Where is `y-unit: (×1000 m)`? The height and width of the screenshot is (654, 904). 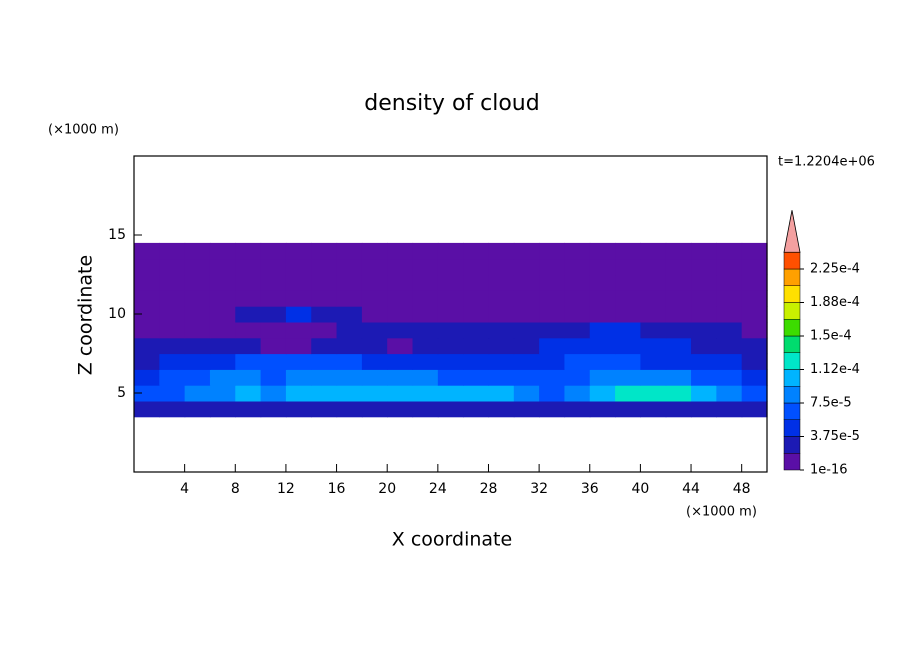
y-unit: (×1000 m) is located at coordinates (83, 130).